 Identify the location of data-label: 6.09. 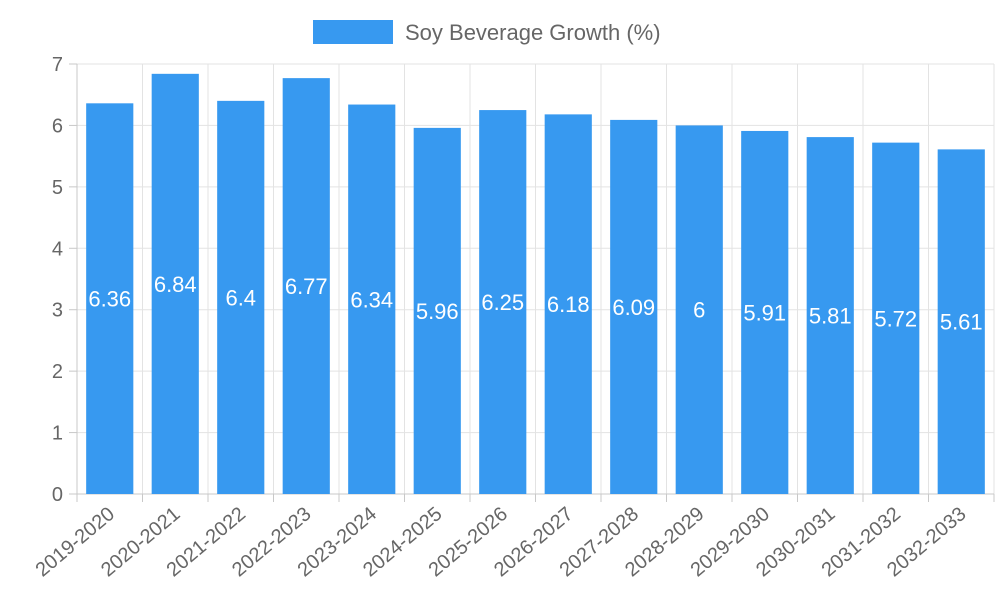
(633, 307).